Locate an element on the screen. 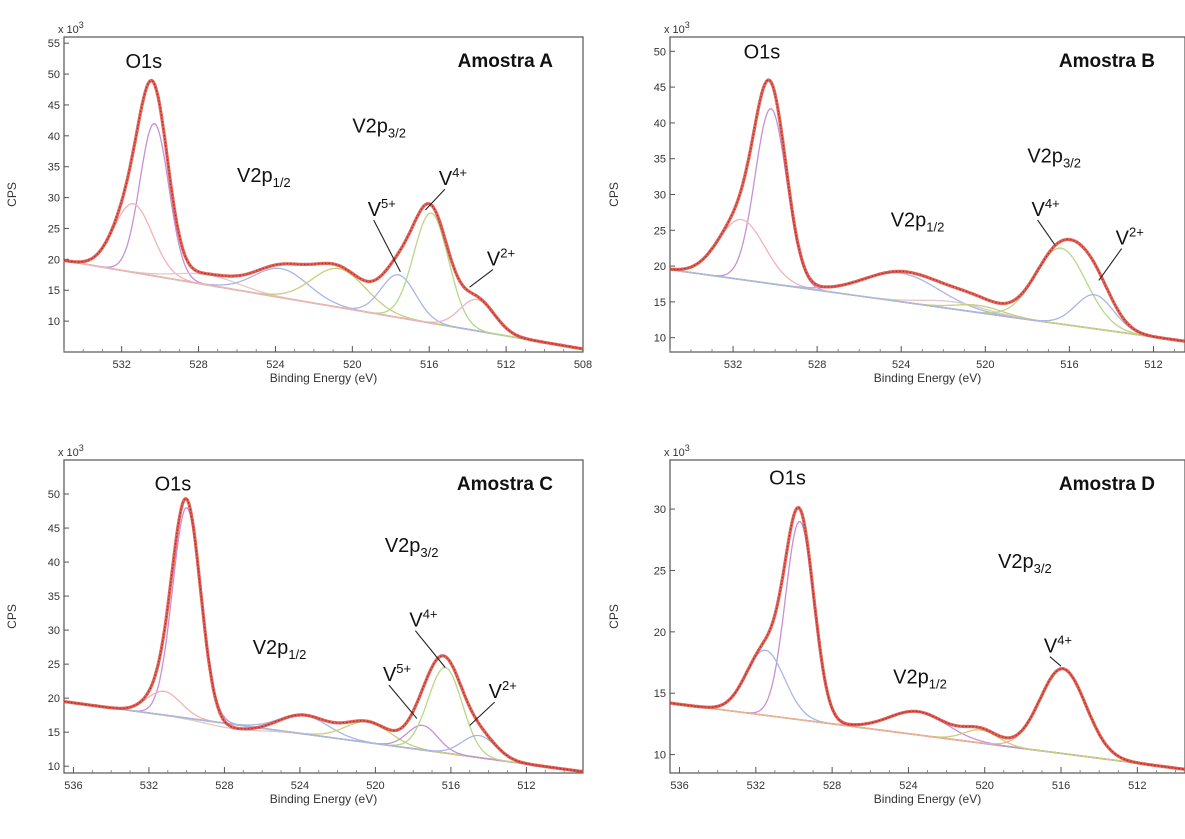  peak-annotation: V4+ is located at coordinates (1046, 208).